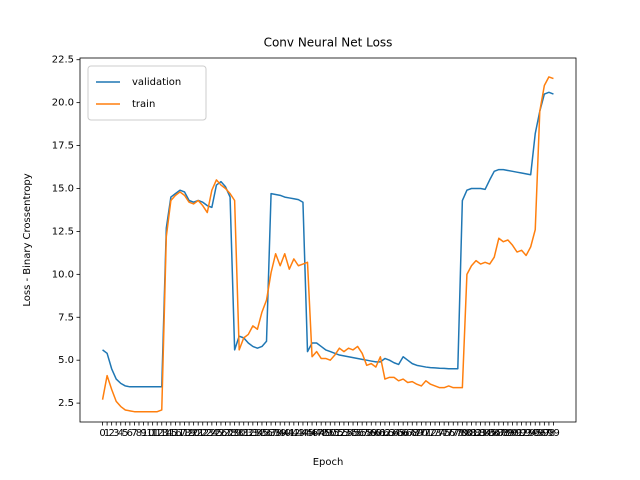  Describe the element at coordinates (312, 433) in the screenshot. I see `x-tick-label: 46` at that location.